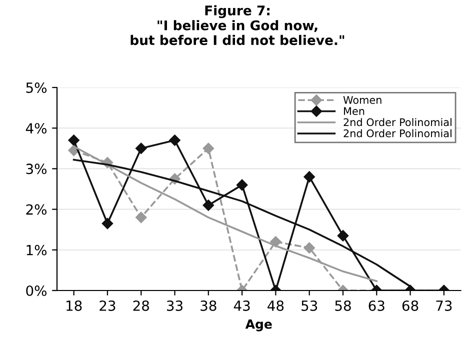 This screenshot has width=475, height=350. I want to click on y-tick-label: 3%, so click(36, 169).